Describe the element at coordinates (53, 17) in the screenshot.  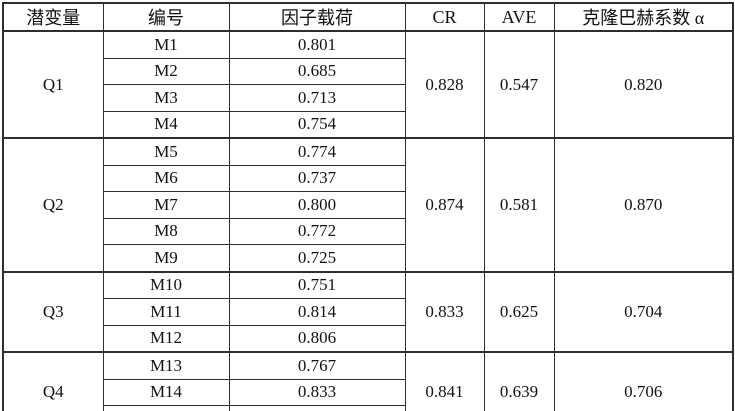
I see `header-cell-latent-variable: 潜变量` at that location.